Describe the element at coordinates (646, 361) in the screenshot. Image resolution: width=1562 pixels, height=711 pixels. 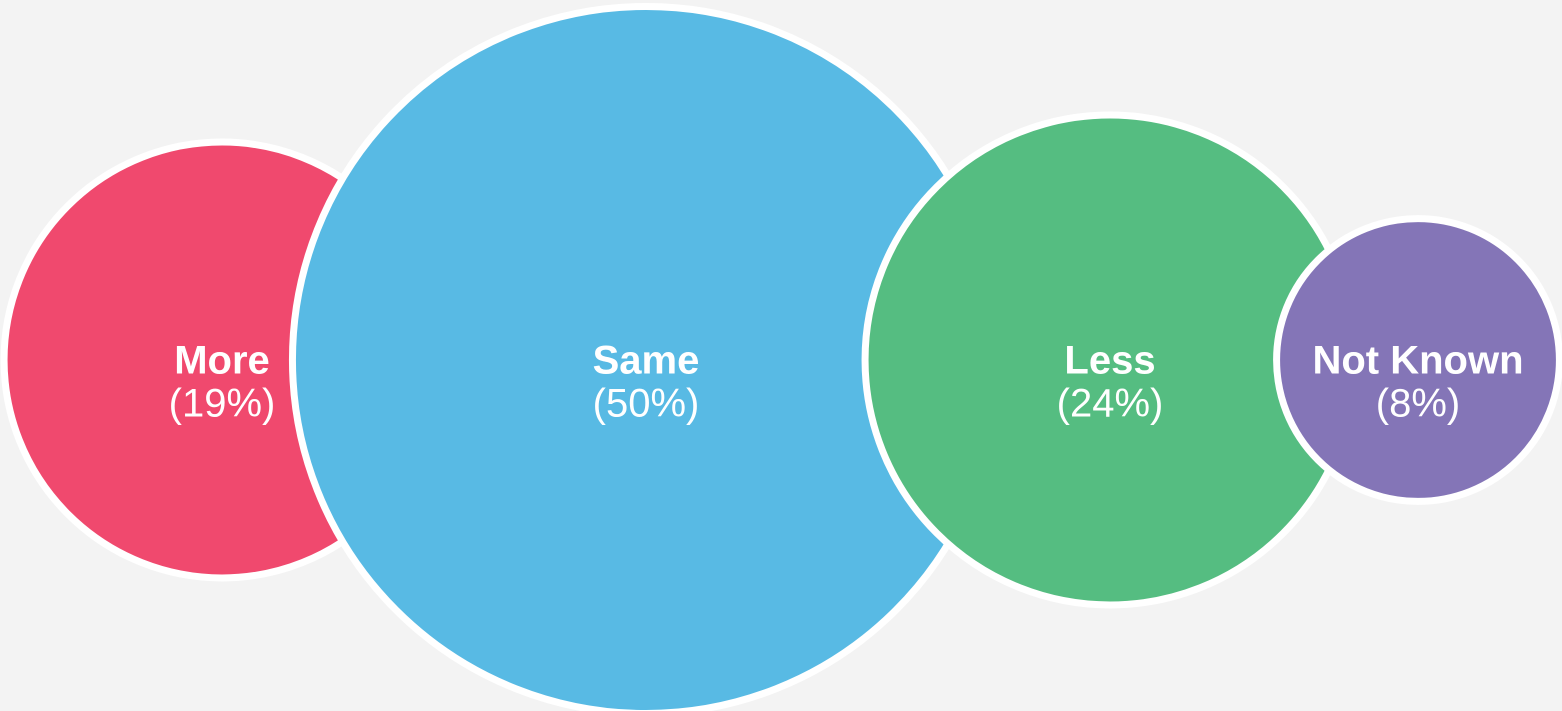
I see `bubble-label: Same` at that location.